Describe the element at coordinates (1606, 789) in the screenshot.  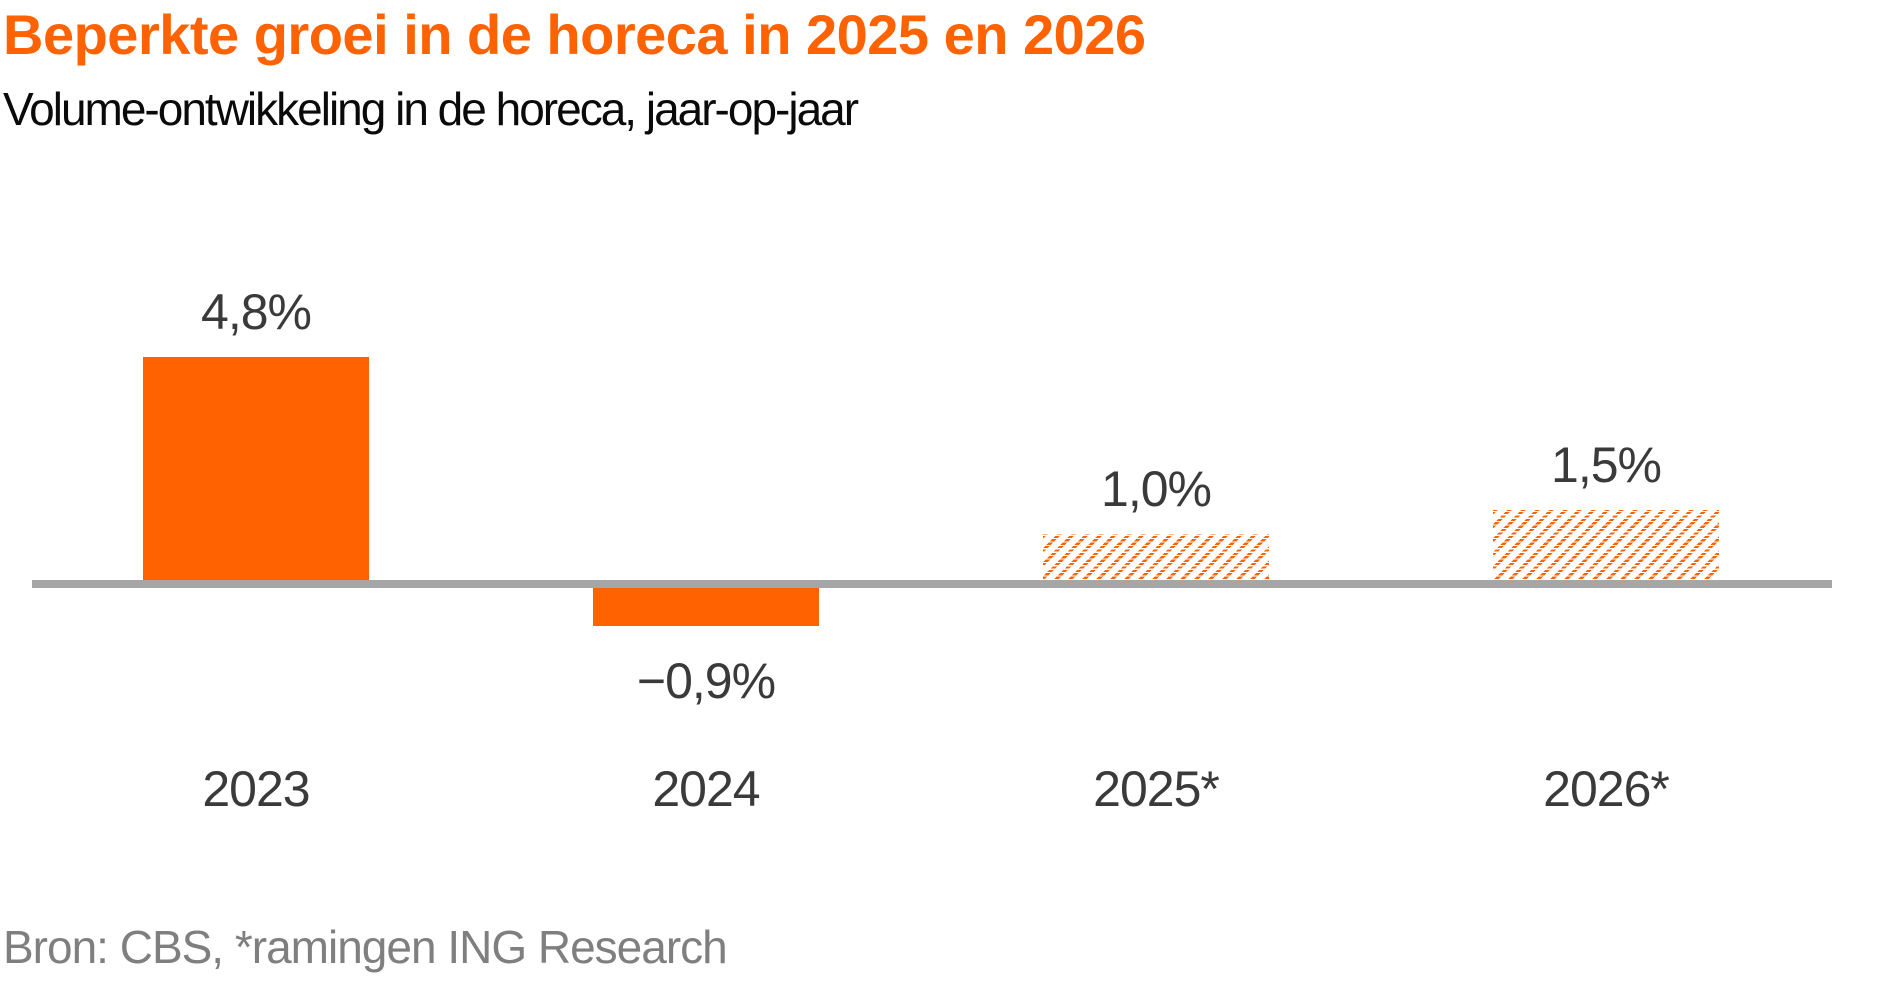
I see `x-axis-label-2026*: 2026*` at that location.